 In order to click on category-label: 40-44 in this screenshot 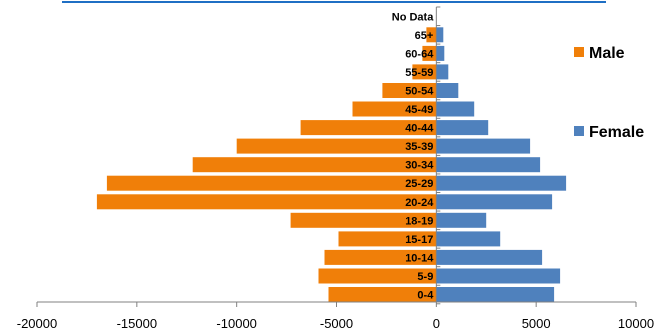, I will do `click(419, 129)`.